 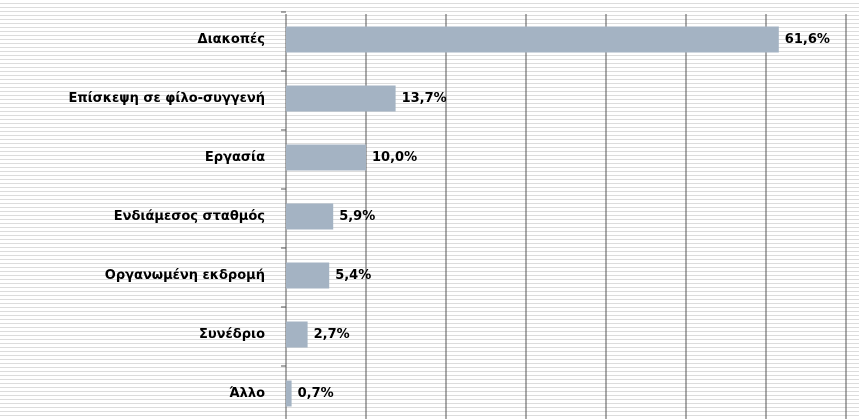 What do you see at coordinates (424, 98) in the screenshot?
I see `value-label: 13,7%` at bounding box center [424, 98].